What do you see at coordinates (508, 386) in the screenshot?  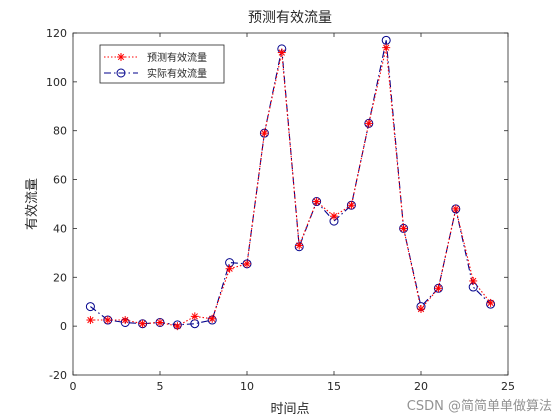 I see `x-tick-label: 25` at bounding box center [508, 386].